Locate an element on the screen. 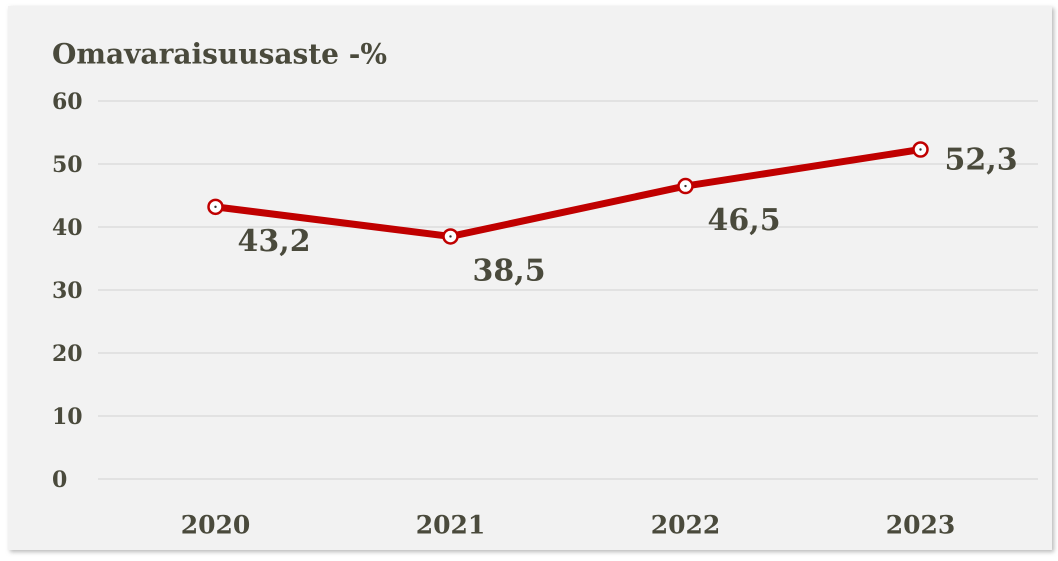 The height and width of the screenshot is (561, 1058). y-tick-label: 30 is located at coordinates (67, 291).